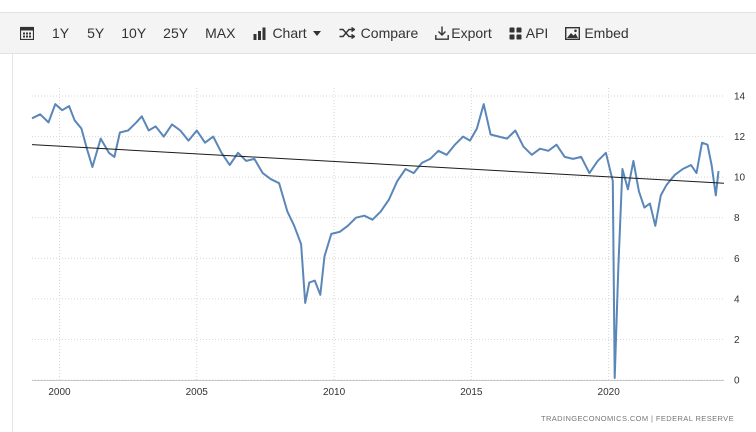  Describe the element at coordinates (740, 97) in the screenshot. I see `y-tick-label: 14` at that location.